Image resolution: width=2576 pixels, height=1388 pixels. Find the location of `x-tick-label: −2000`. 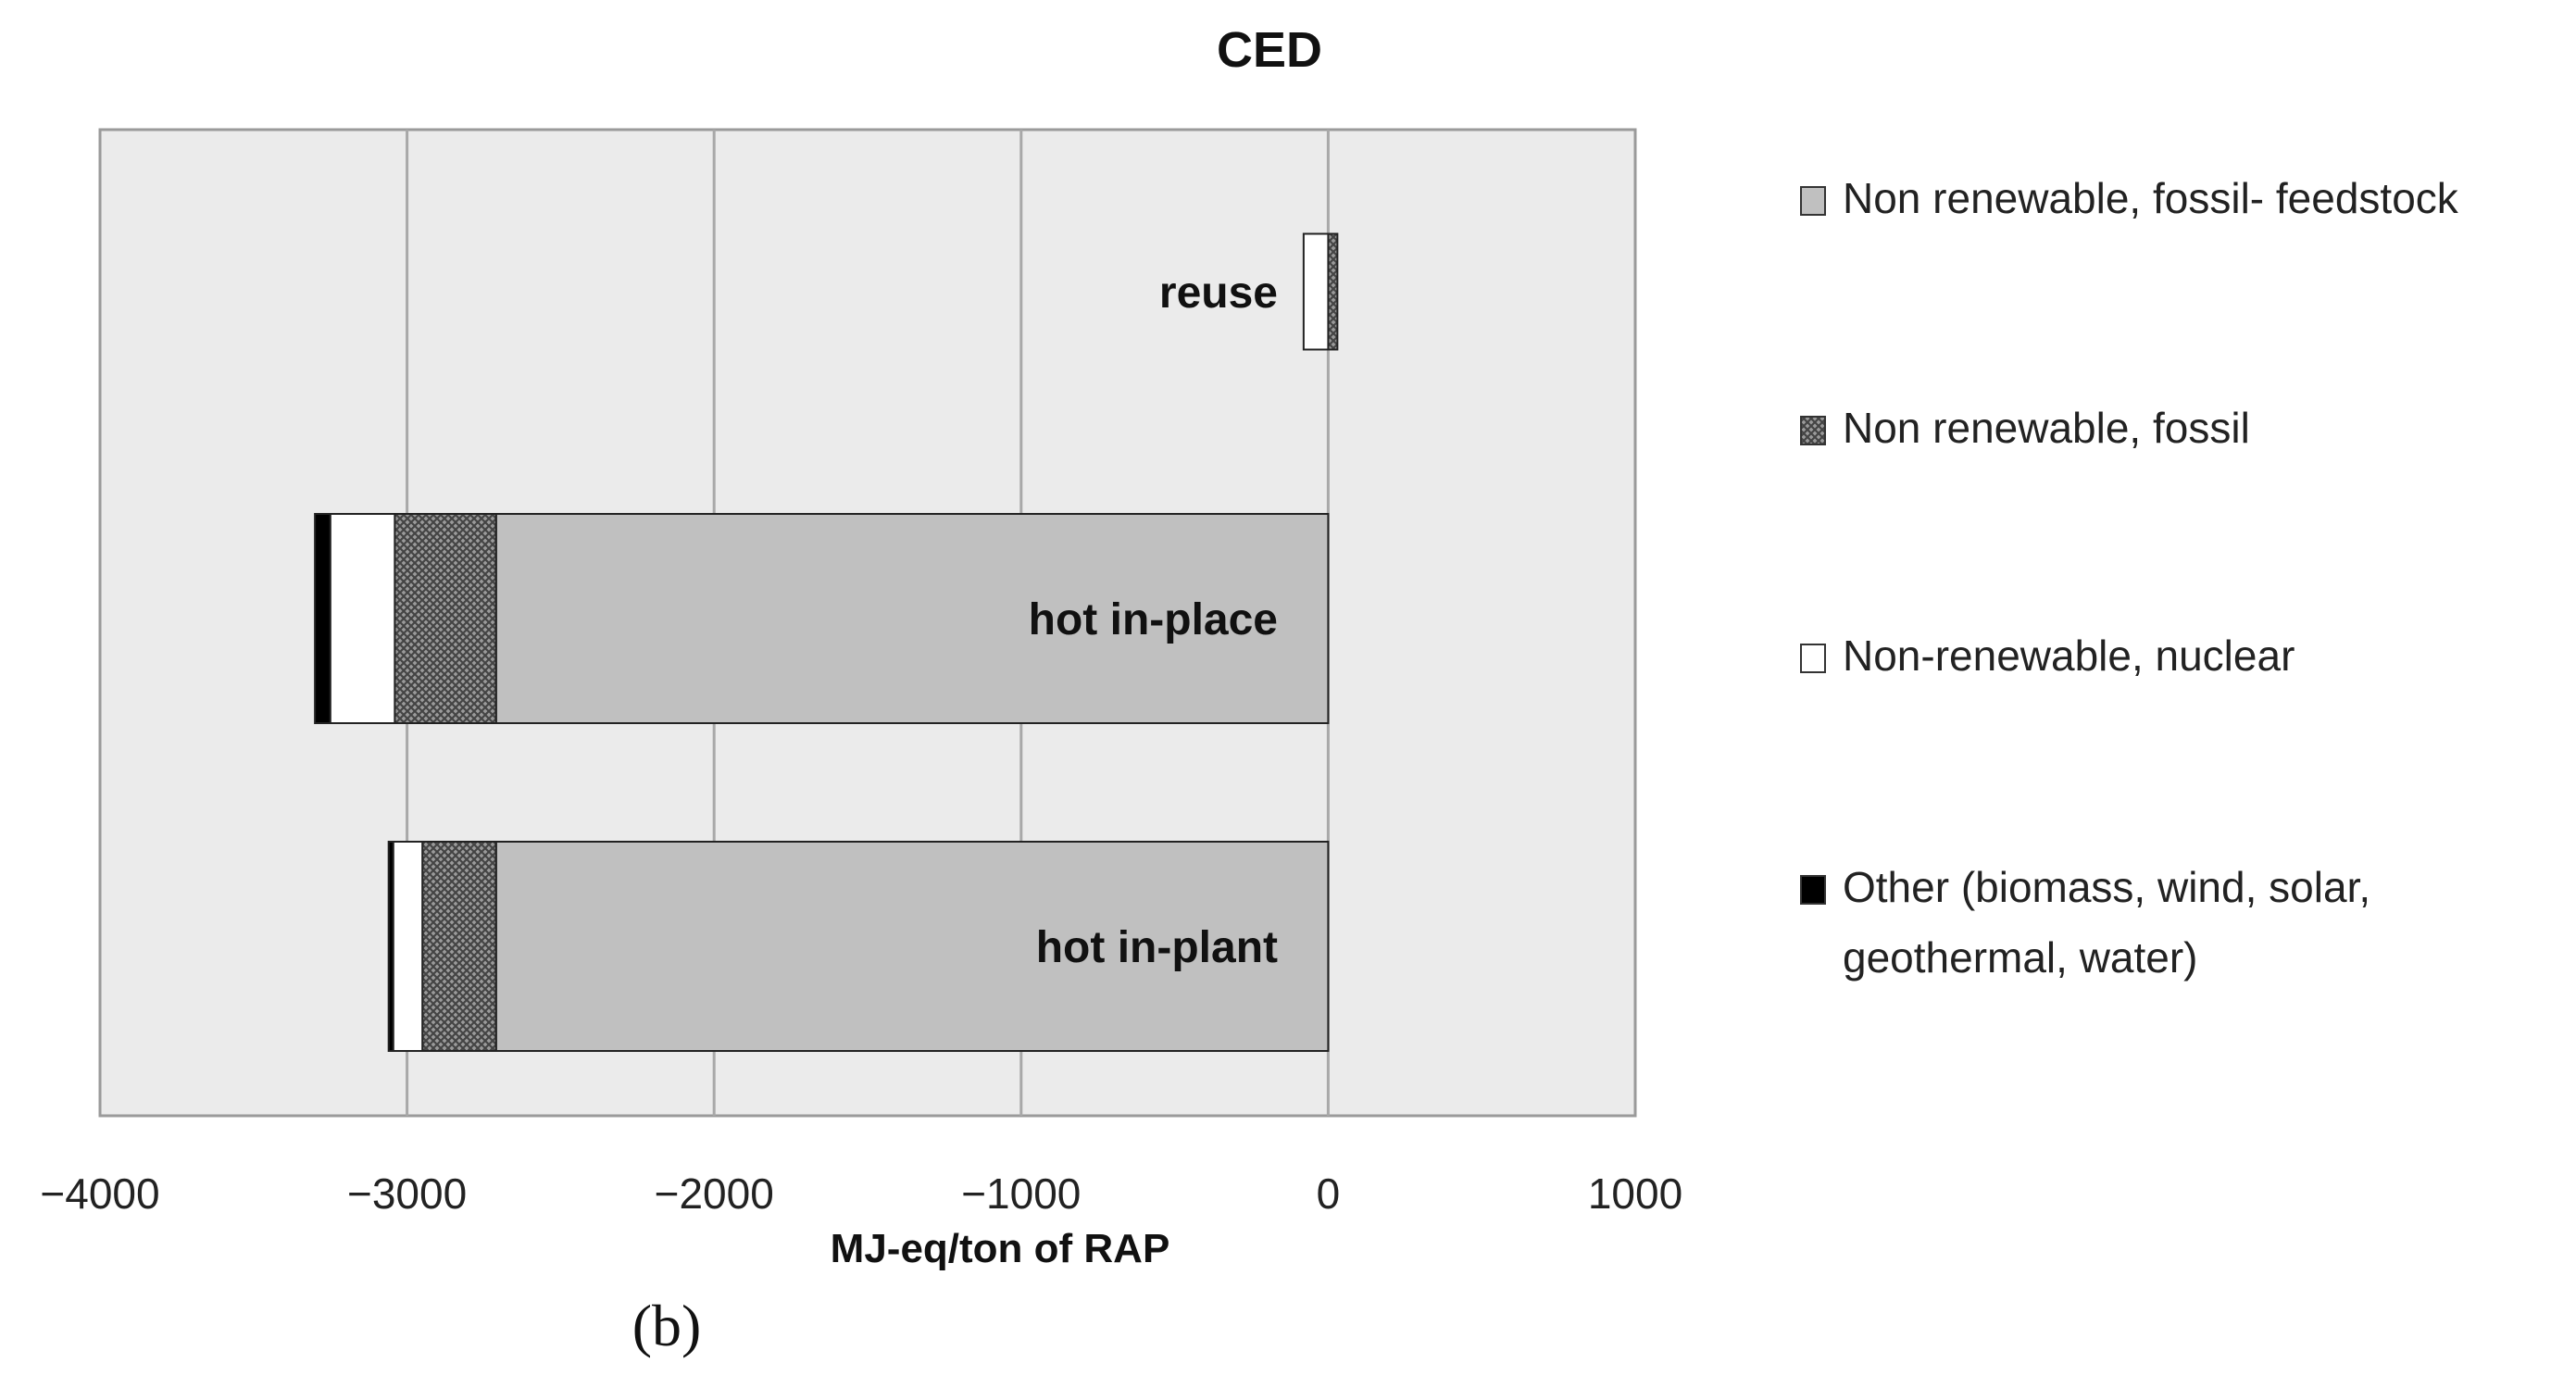

x-tick-label: −2000 is located at coordinates (714, 1193).